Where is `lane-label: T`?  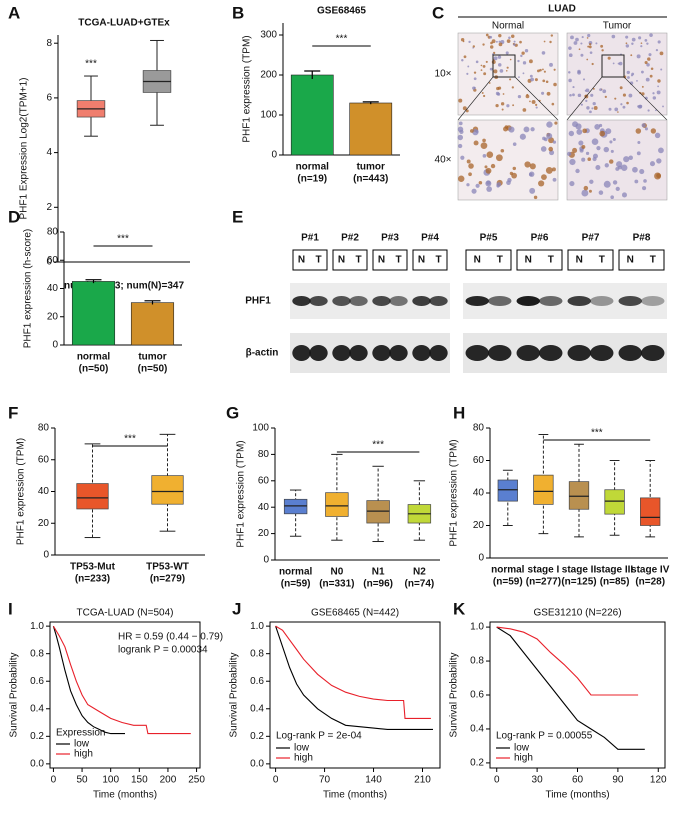
lane-label: T is located at coordinates (551, 260).